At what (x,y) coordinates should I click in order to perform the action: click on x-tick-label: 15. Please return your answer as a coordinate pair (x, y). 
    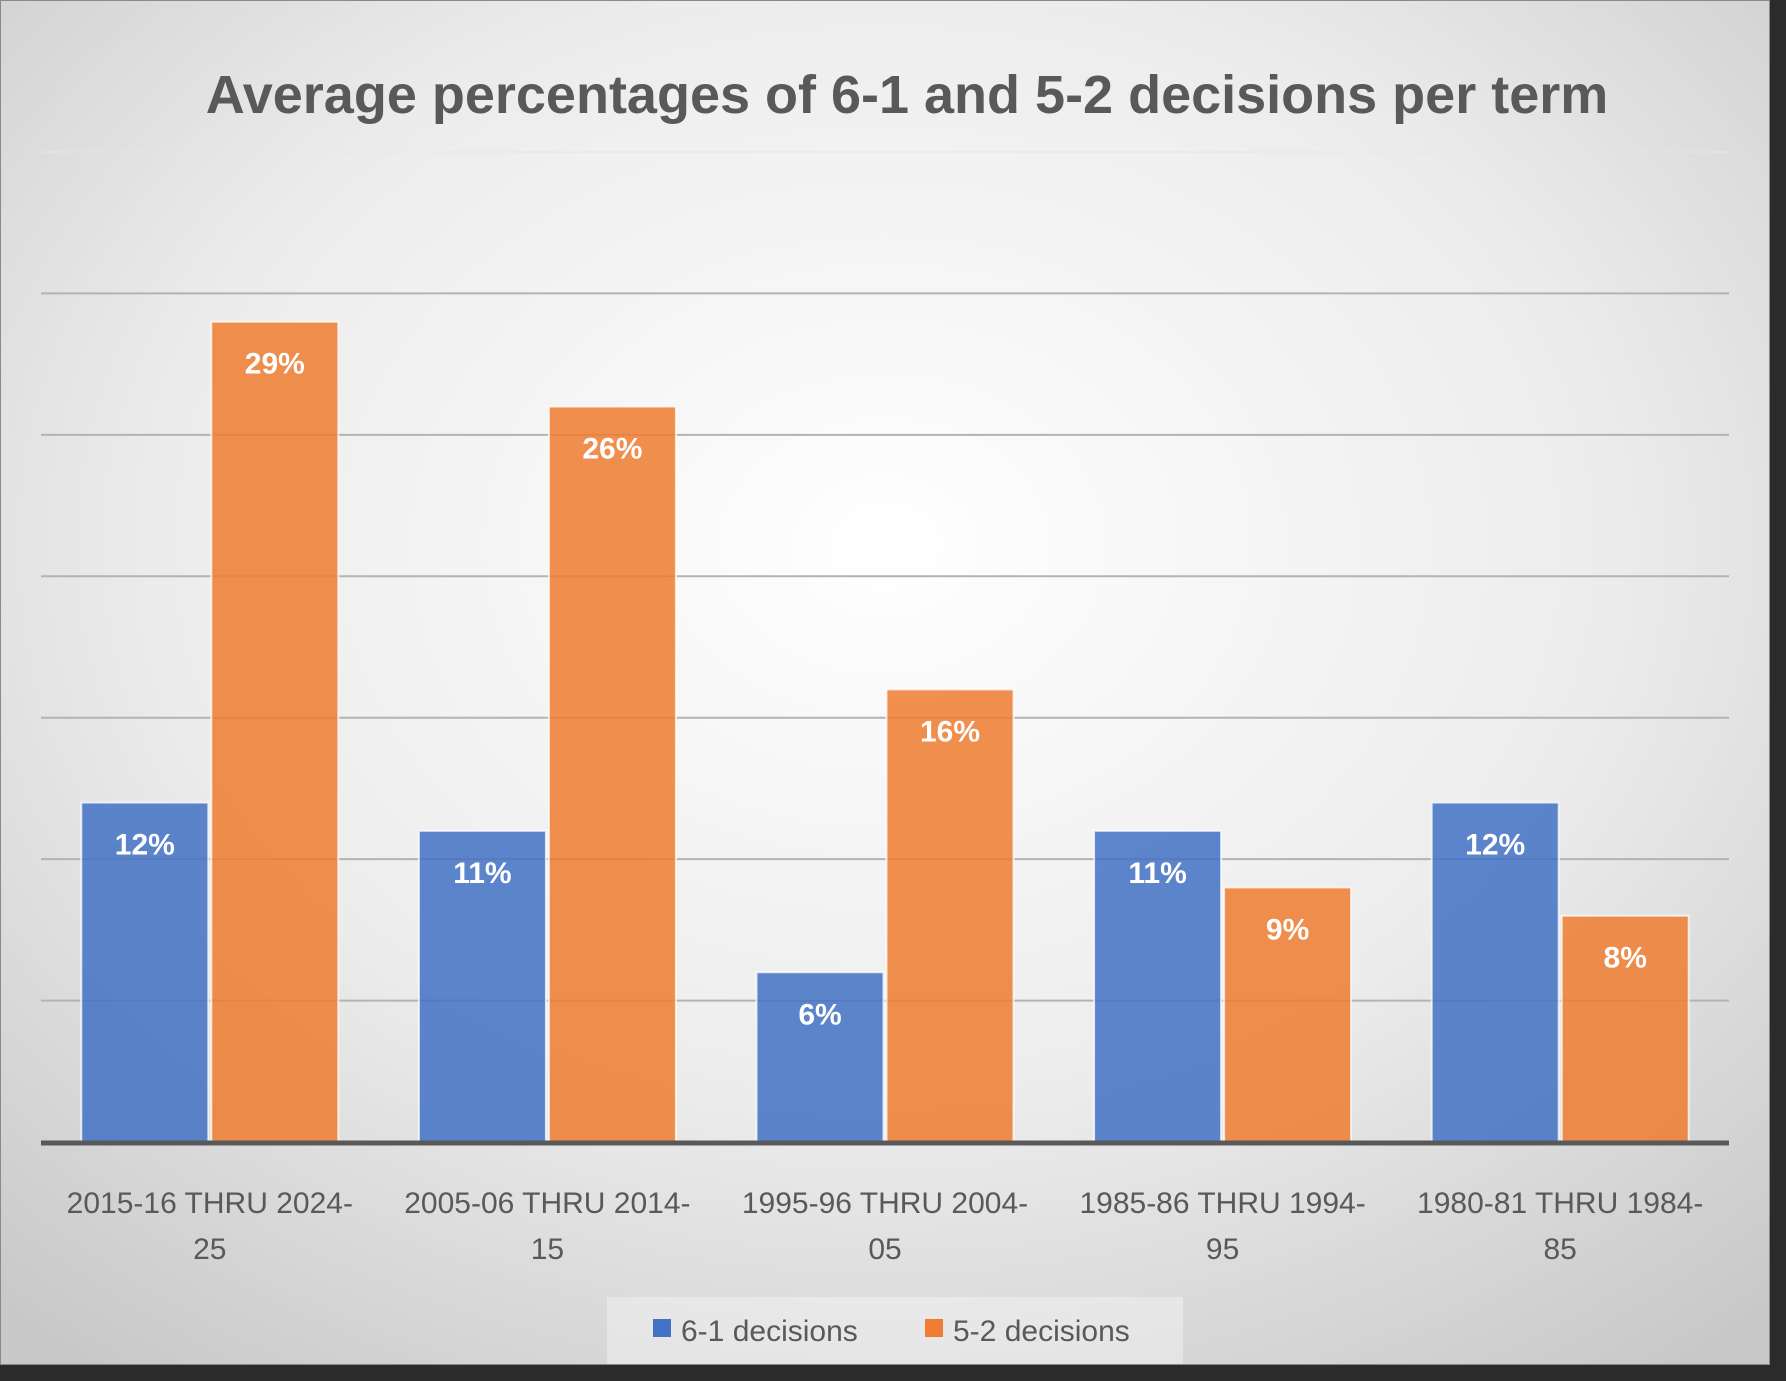
    Looking at the image, I should click on (547, 1249).